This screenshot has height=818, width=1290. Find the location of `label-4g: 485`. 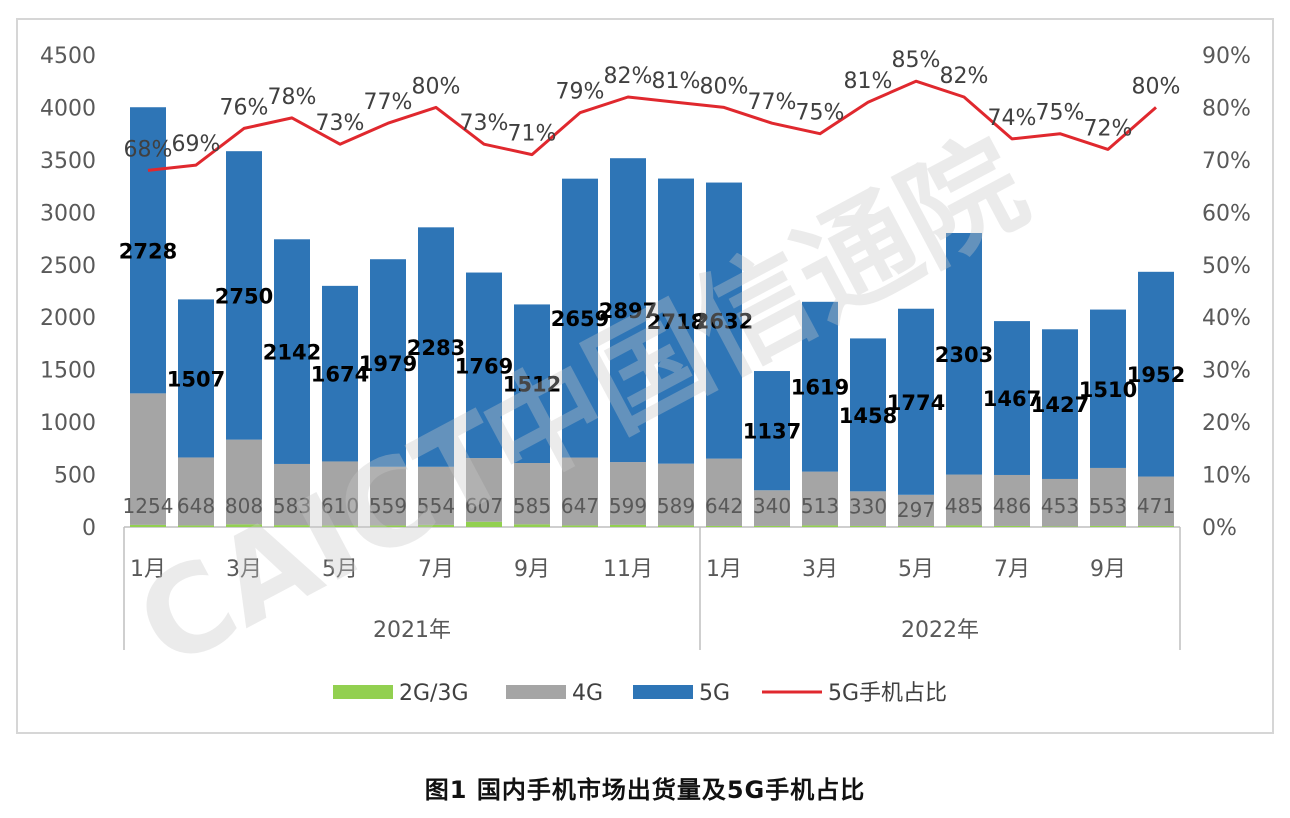

label-4g: 485 is located at coordinates (964, 506).